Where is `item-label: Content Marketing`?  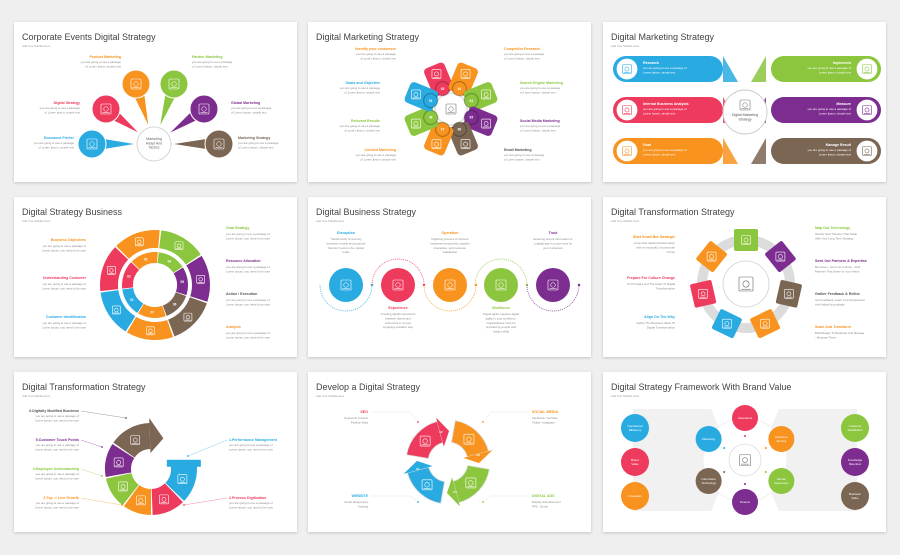 item-label: Content Marketing is located at coordinates (380, 150).